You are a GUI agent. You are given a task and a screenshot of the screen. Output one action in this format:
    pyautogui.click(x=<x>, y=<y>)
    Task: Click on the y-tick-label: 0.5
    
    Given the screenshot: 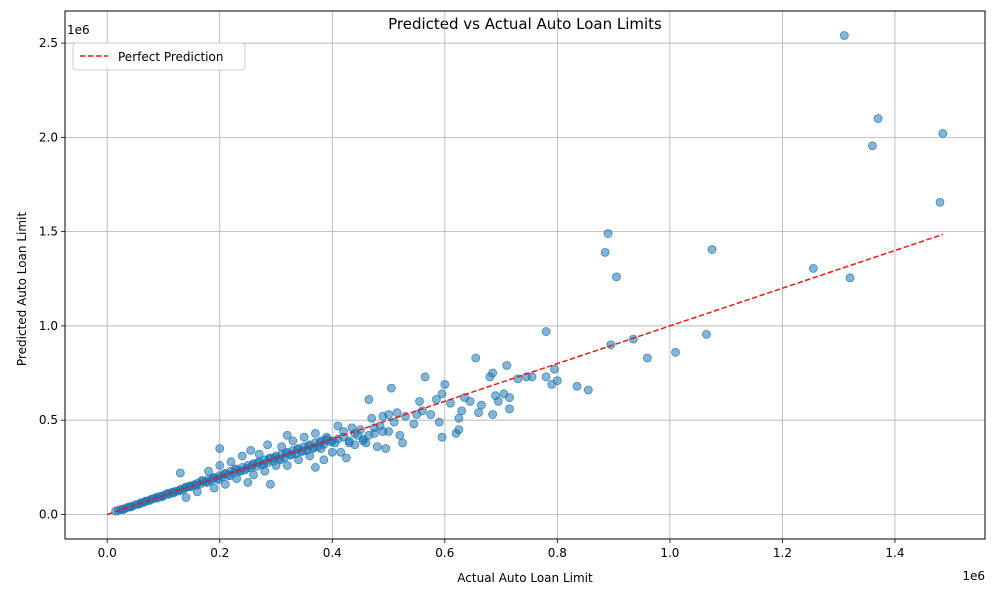 What is the action you would take?
    pyautogui.click(x=48, y=420)
    